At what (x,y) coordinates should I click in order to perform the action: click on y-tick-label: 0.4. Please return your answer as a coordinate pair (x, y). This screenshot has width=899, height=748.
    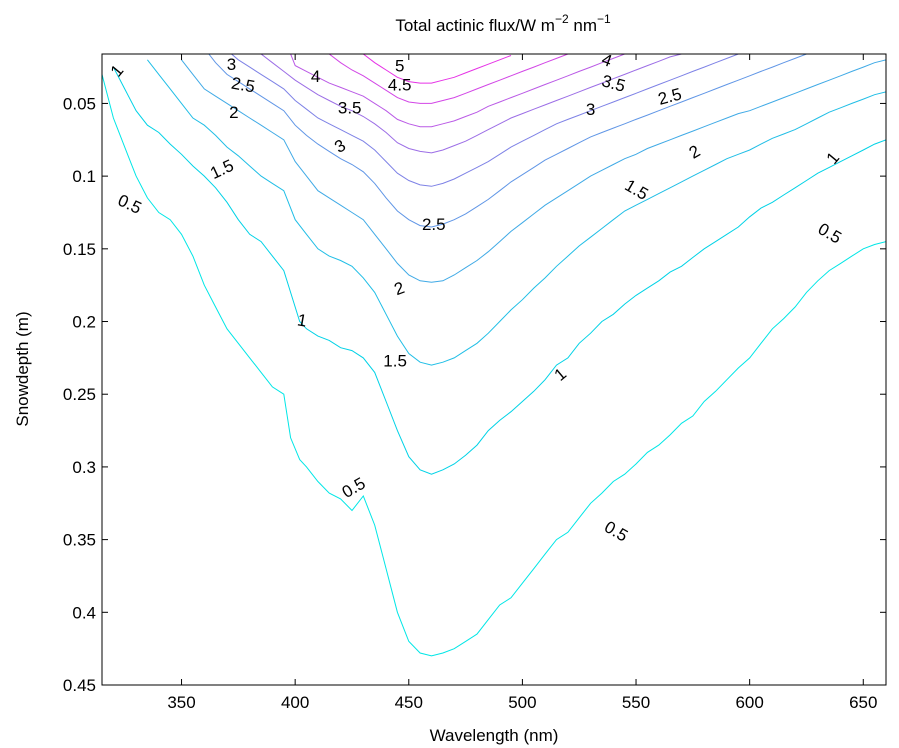
    Looking at the image, I should click on (84, 612).